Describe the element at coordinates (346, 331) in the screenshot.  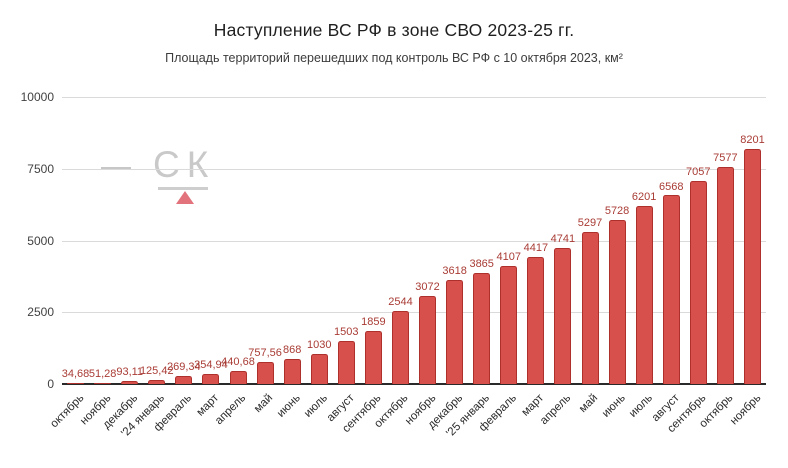
I see `bar-value-label: 1503` at that location.